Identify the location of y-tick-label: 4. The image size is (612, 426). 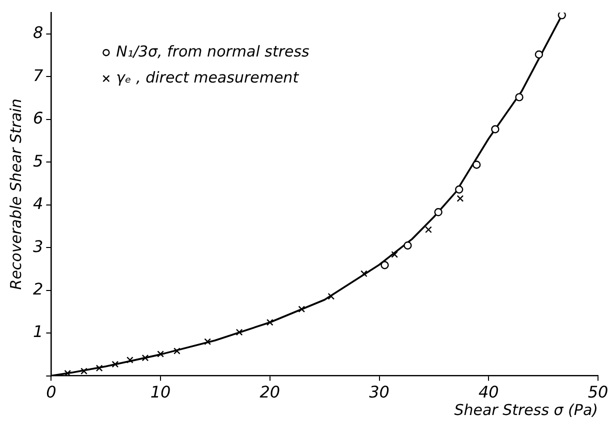
(38, 204).